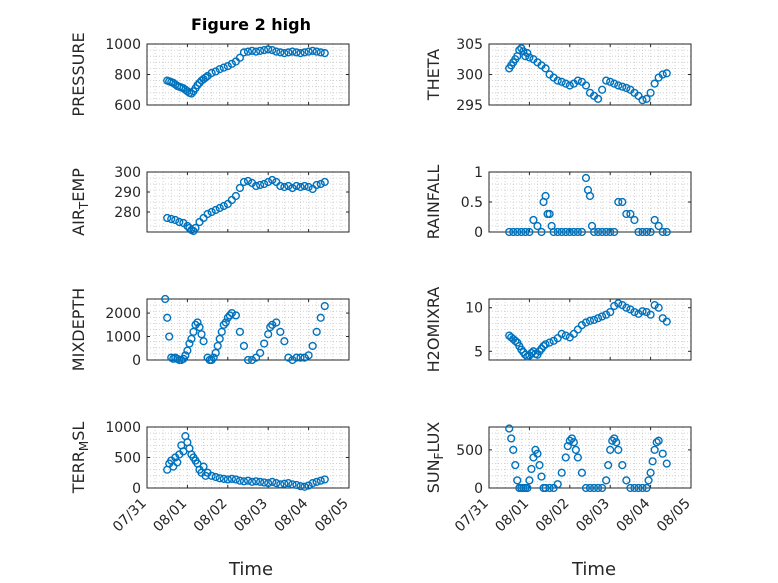 This screenshot has height=583, width=778. Describe the element at coordinates (590, 74) in the screenshot. I see `axes-box` at that location.